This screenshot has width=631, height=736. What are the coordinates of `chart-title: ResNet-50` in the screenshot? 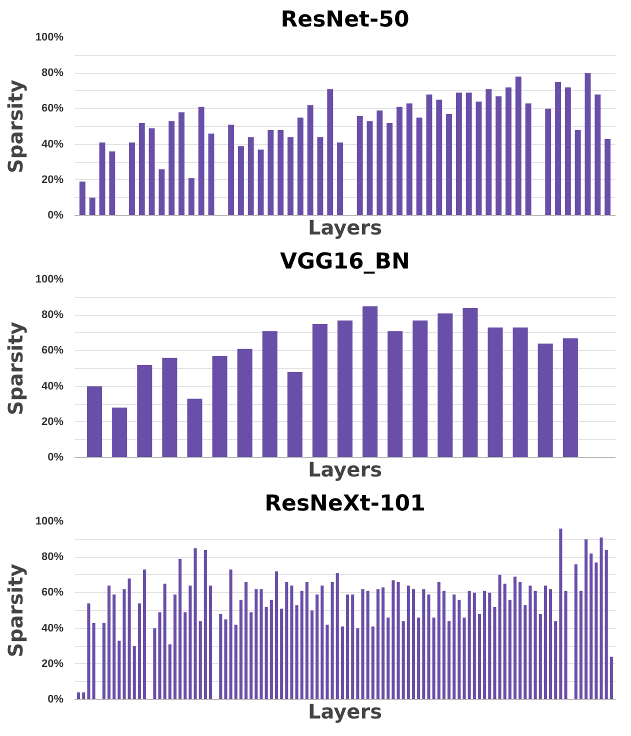 It's located at (345, 20).